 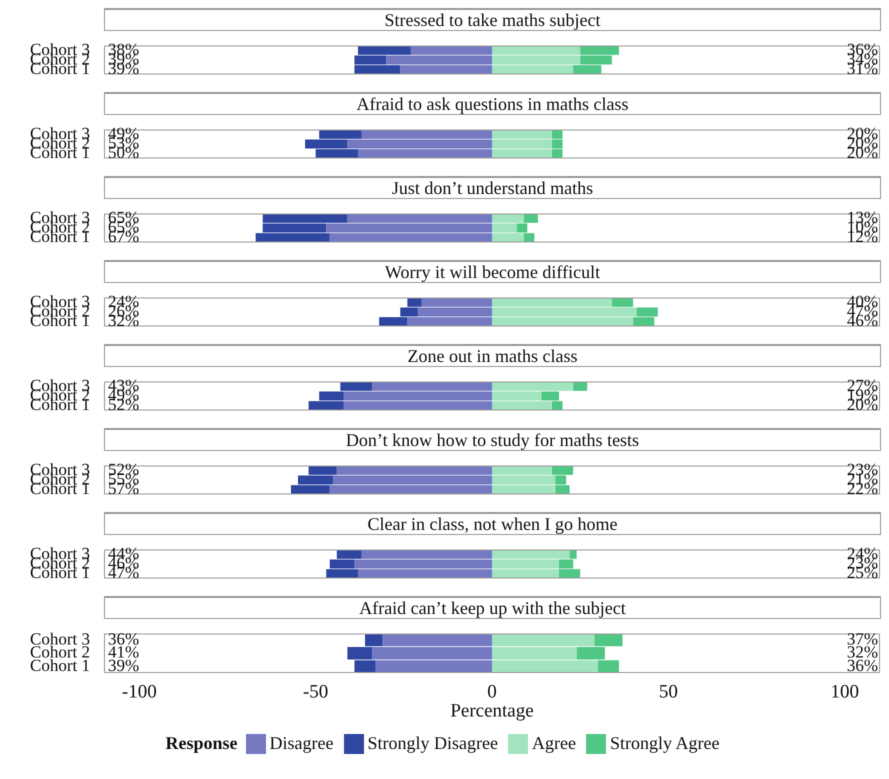 I want to click on legend-label: Agree, so click(x=554, y=743).